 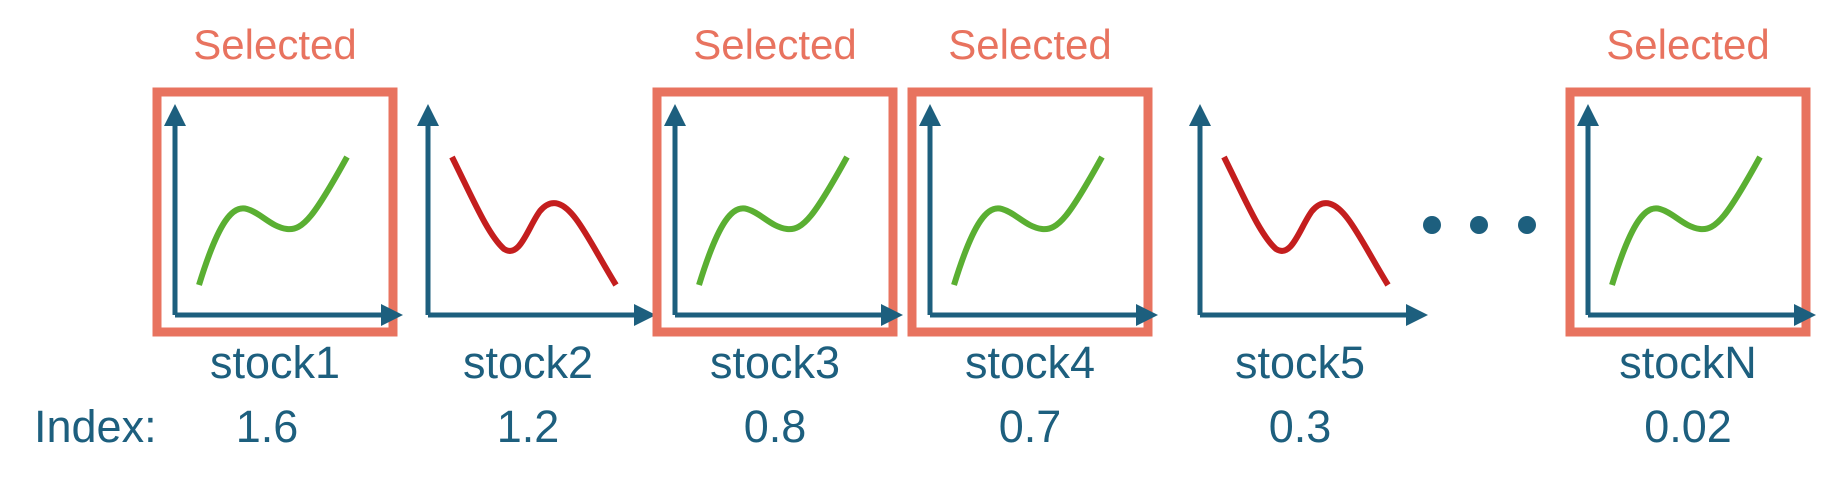 What do you see at coordinates (1688, 426) in the screenshot?
I see `stock-index-value: 0.02` at bounding box center [1688, 426].